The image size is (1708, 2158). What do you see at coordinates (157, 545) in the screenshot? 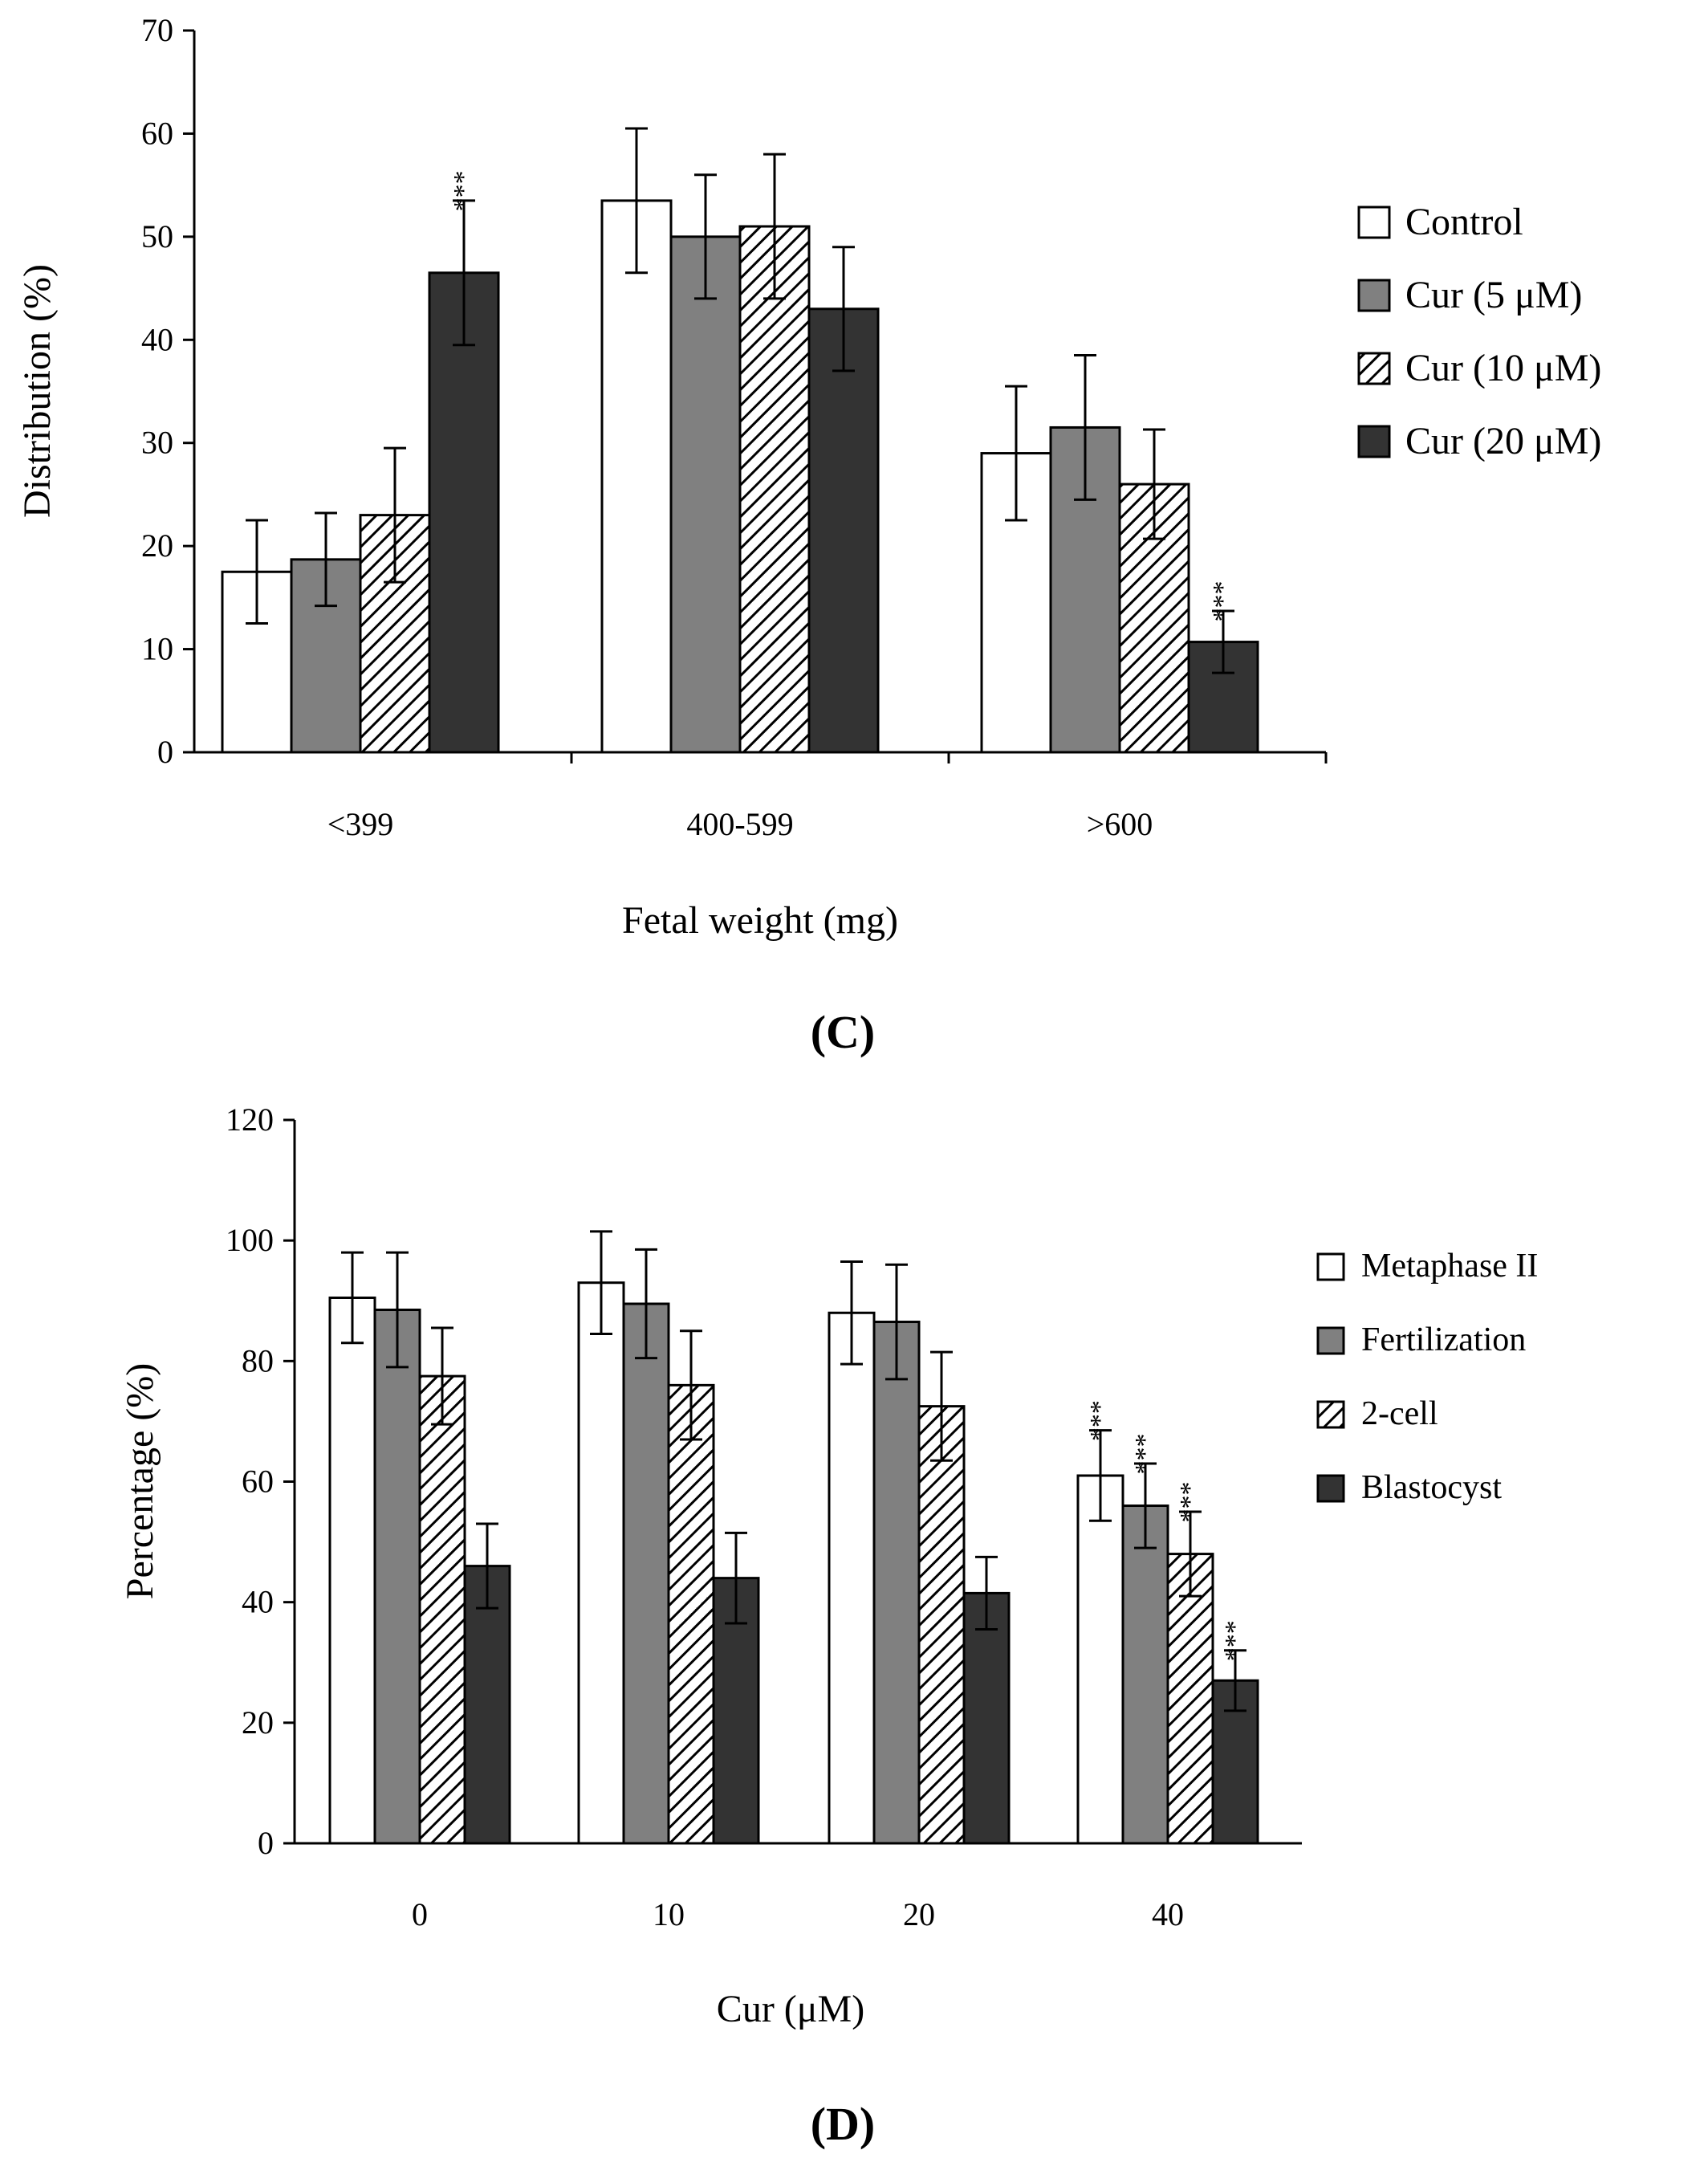
I see `chart-c-y-tick-label: 20` at bounding box center [157, 545].